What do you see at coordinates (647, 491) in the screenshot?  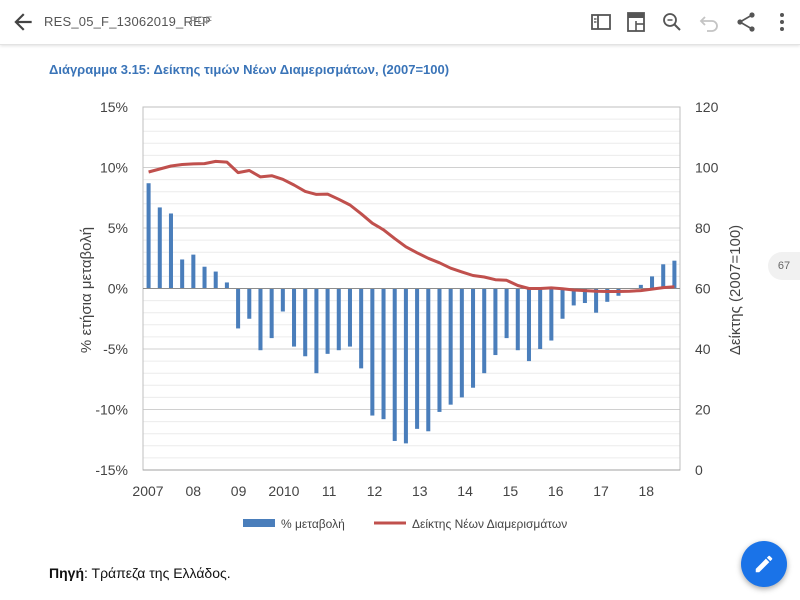 I see `x-tick-label: 18` at bounding box center [647, 491].